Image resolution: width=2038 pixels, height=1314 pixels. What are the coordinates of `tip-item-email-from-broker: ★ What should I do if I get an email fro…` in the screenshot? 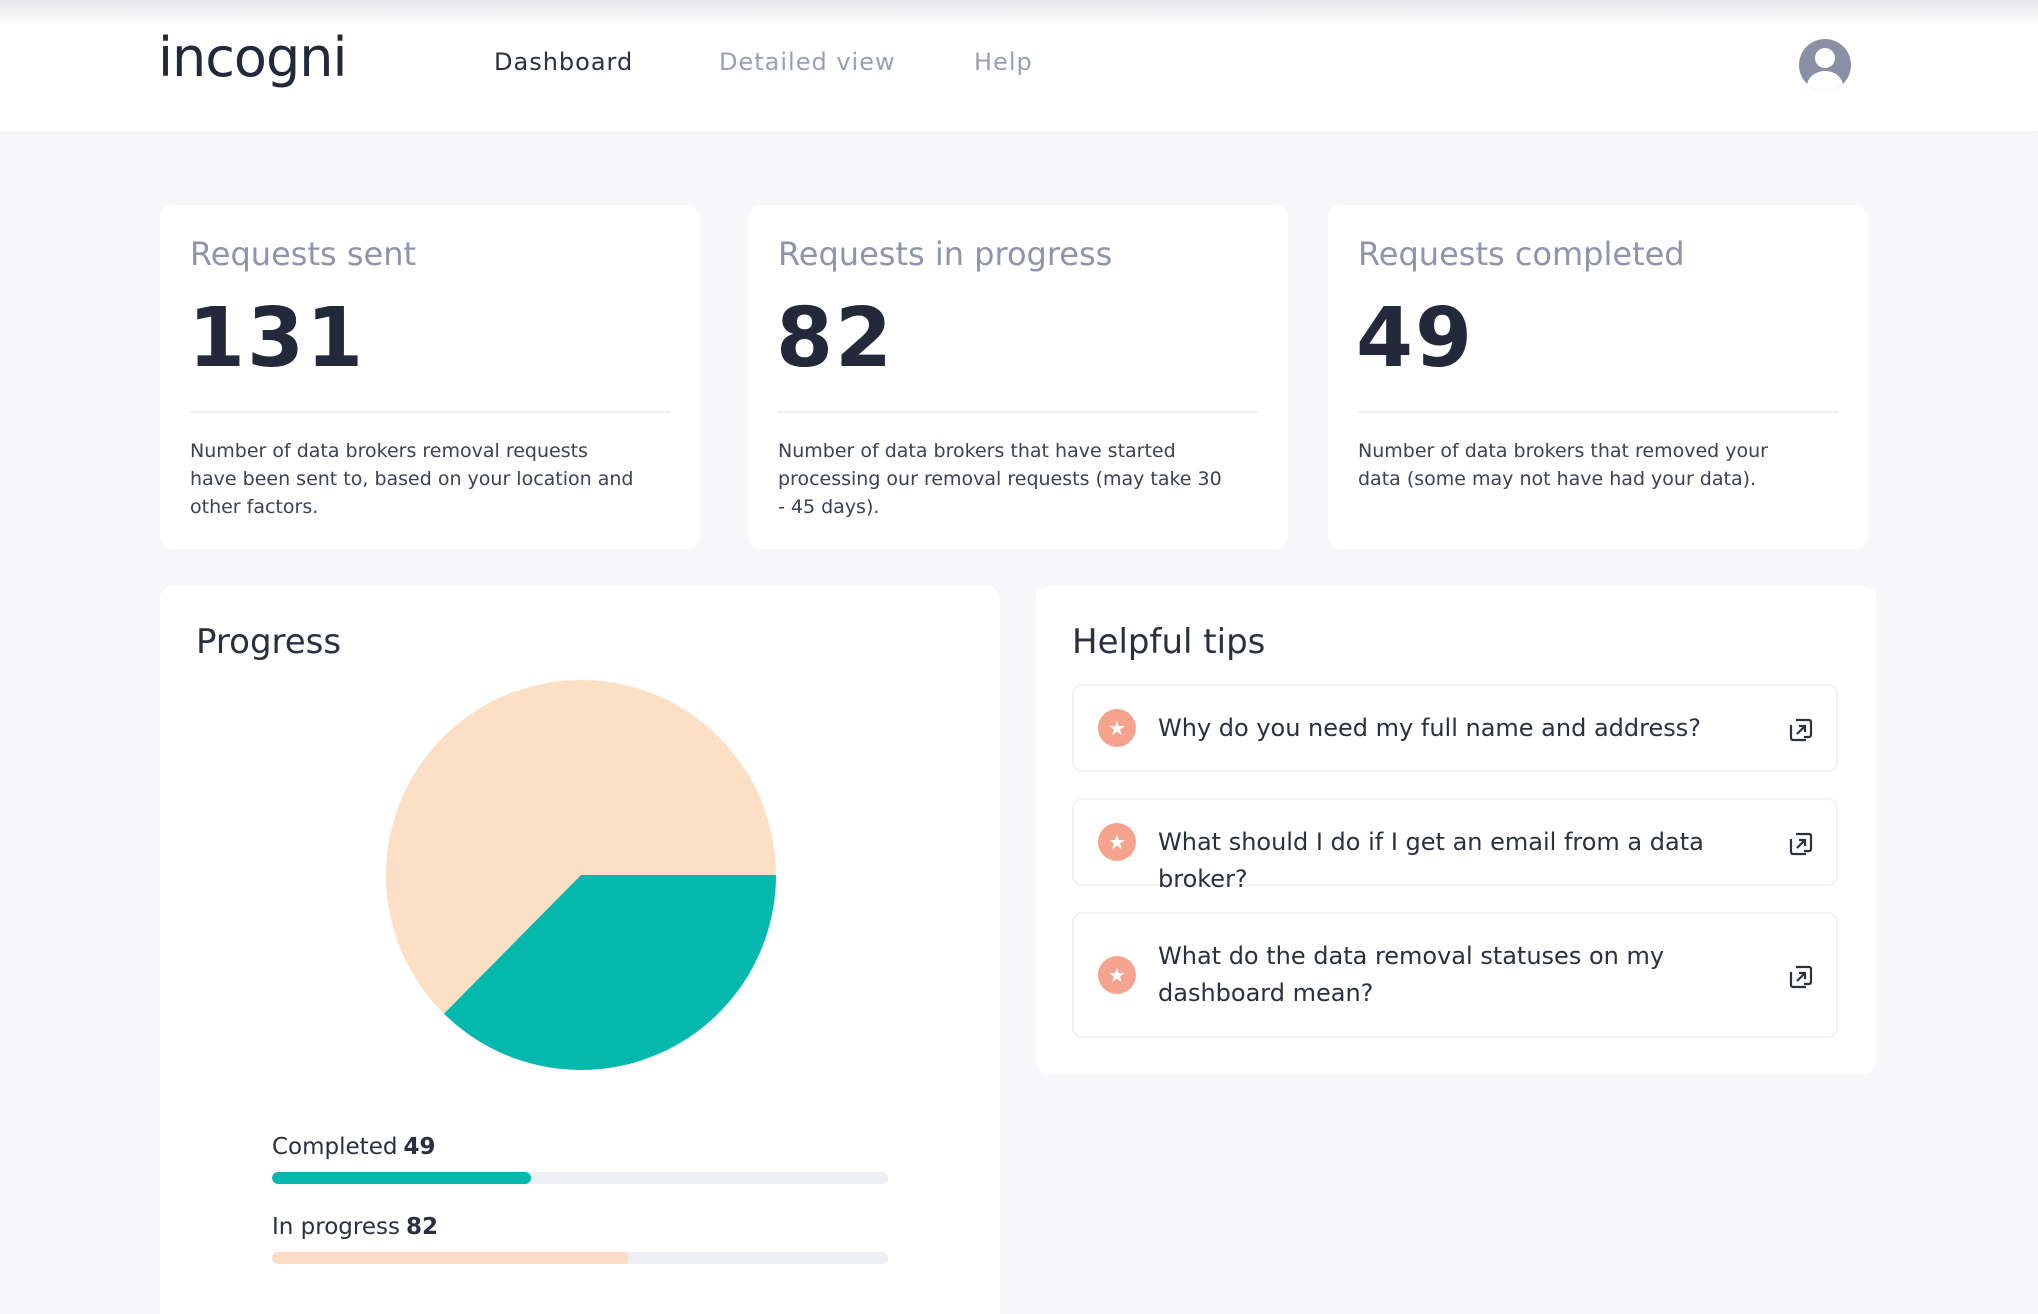 It's located at (1455, 845).